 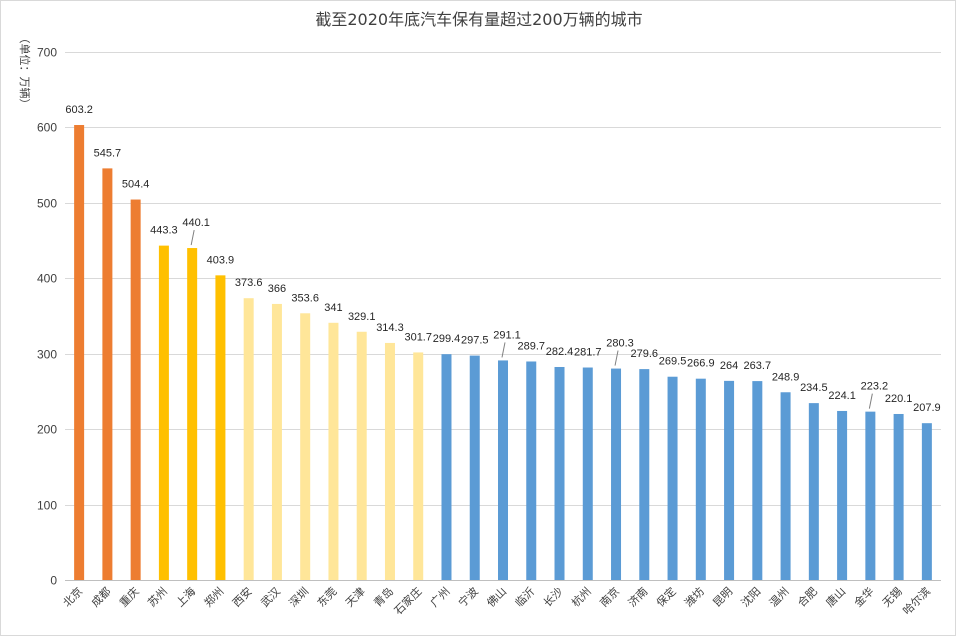 I want to click on x-tick-label: 佛山, so click(x=496, y=597).